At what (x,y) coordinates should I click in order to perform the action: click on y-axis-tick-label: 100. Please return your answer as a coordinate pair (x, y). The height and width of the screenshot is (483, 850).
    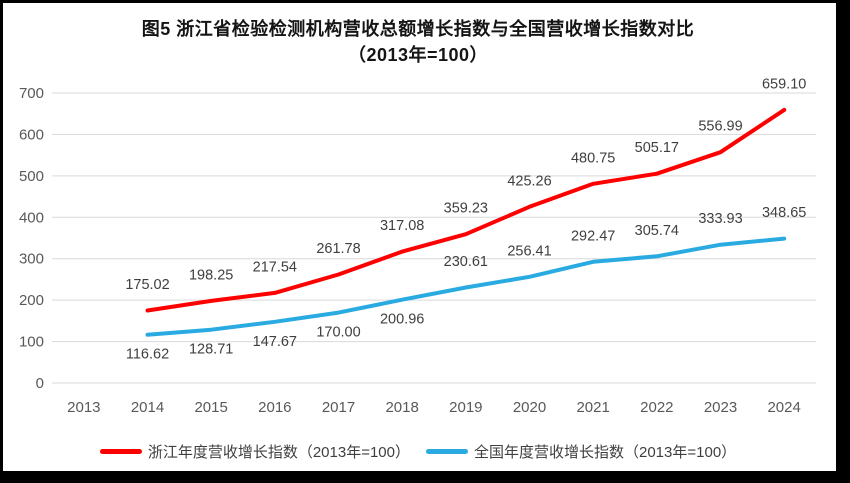
    Looking at the image, I should click on (31, 342).